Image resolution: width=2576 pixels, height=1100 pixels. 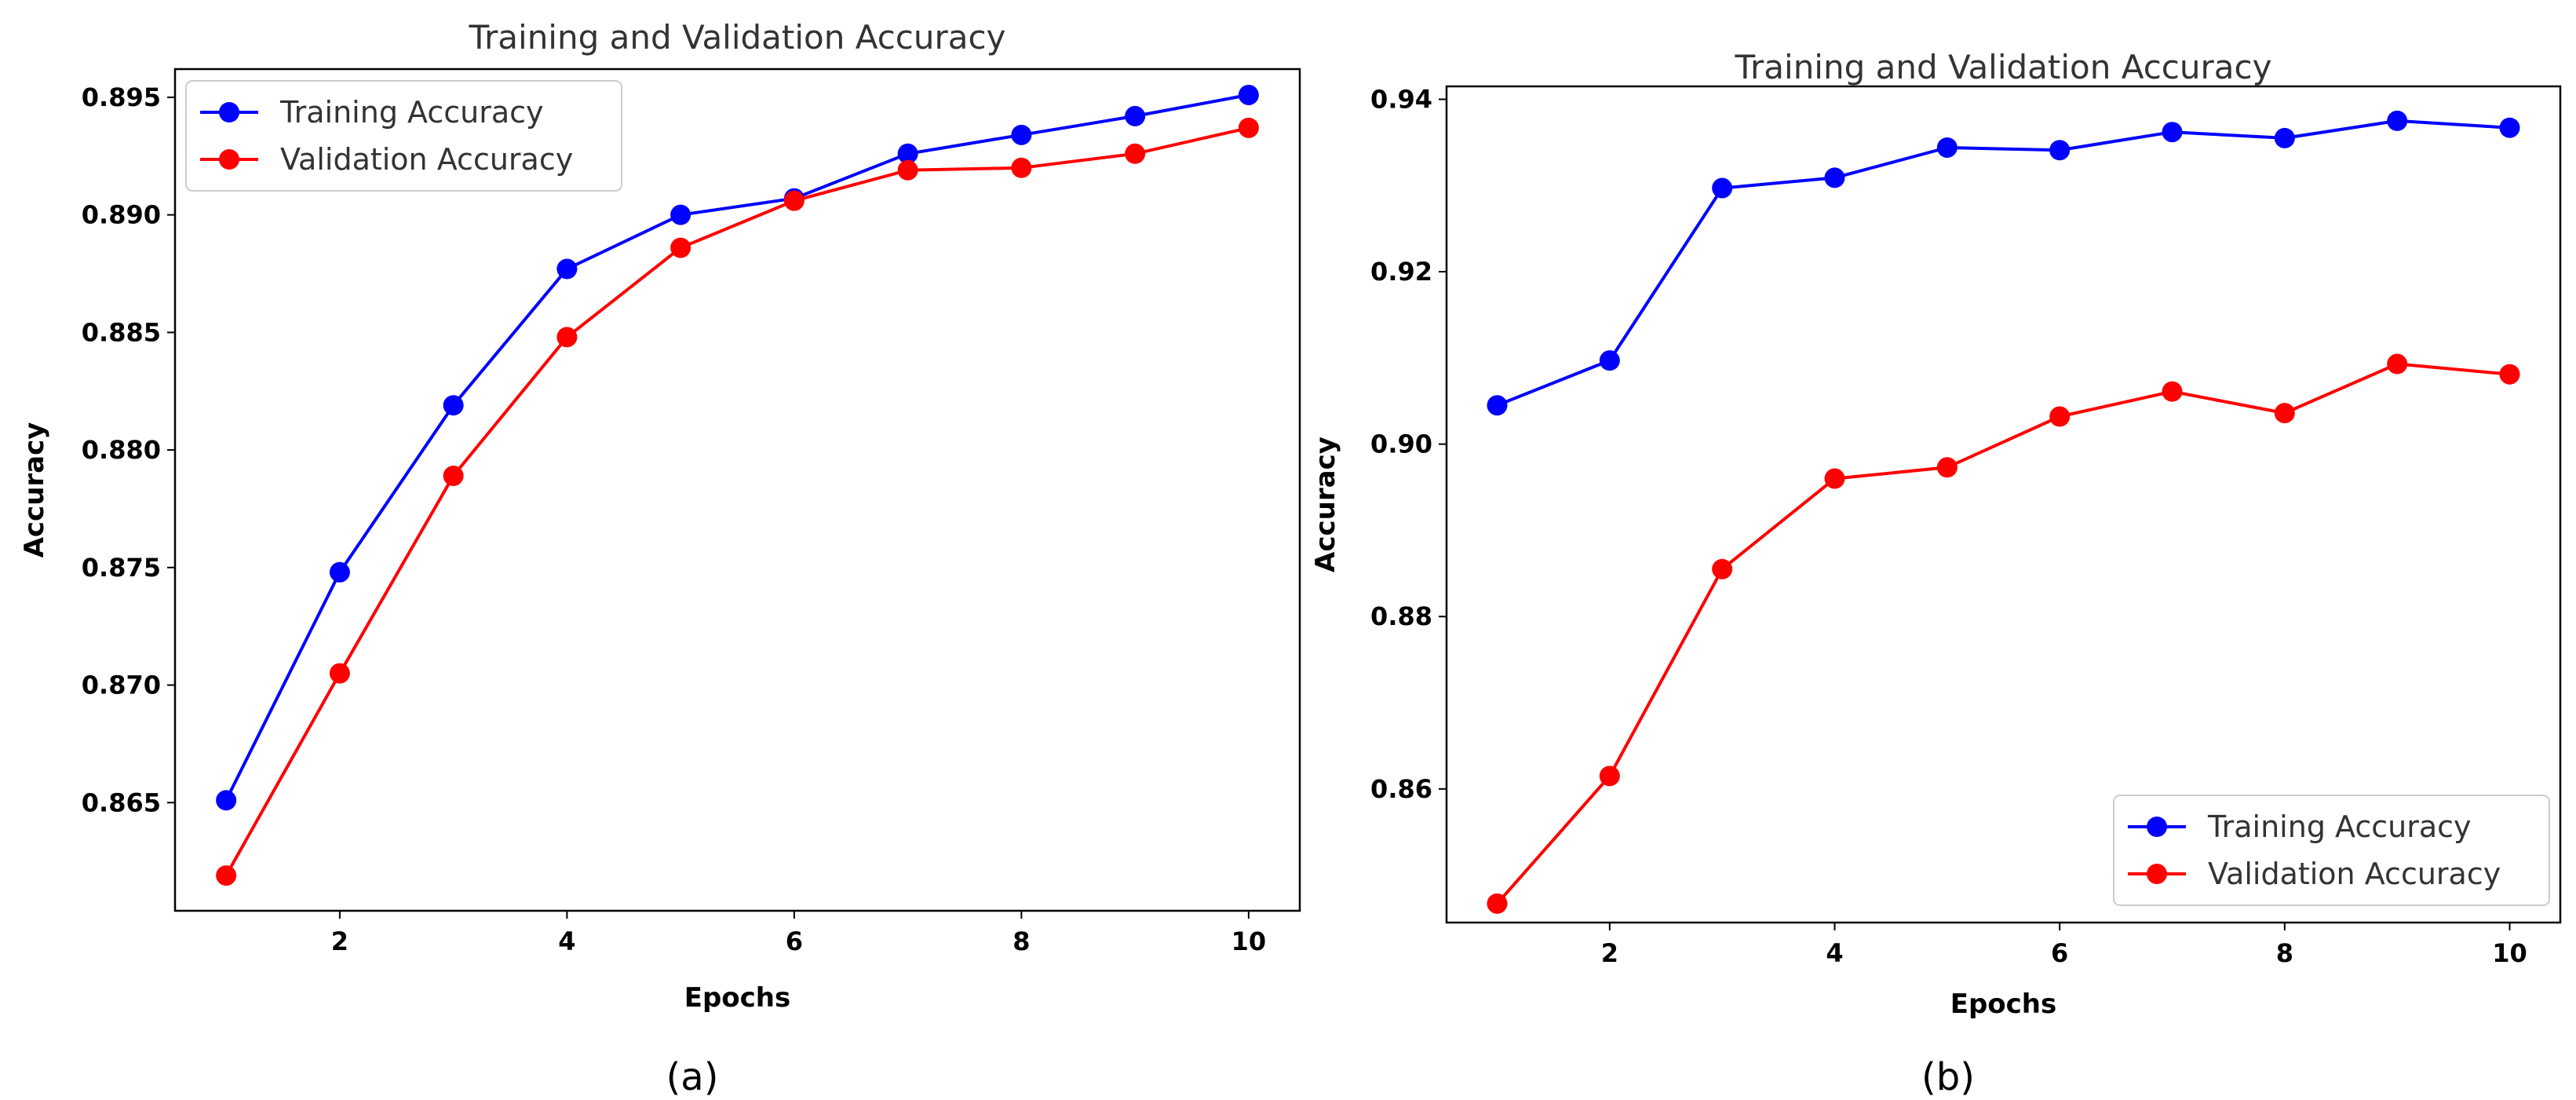 I want to click on y-tick-label: 0.870, so click(x=121, y=685).